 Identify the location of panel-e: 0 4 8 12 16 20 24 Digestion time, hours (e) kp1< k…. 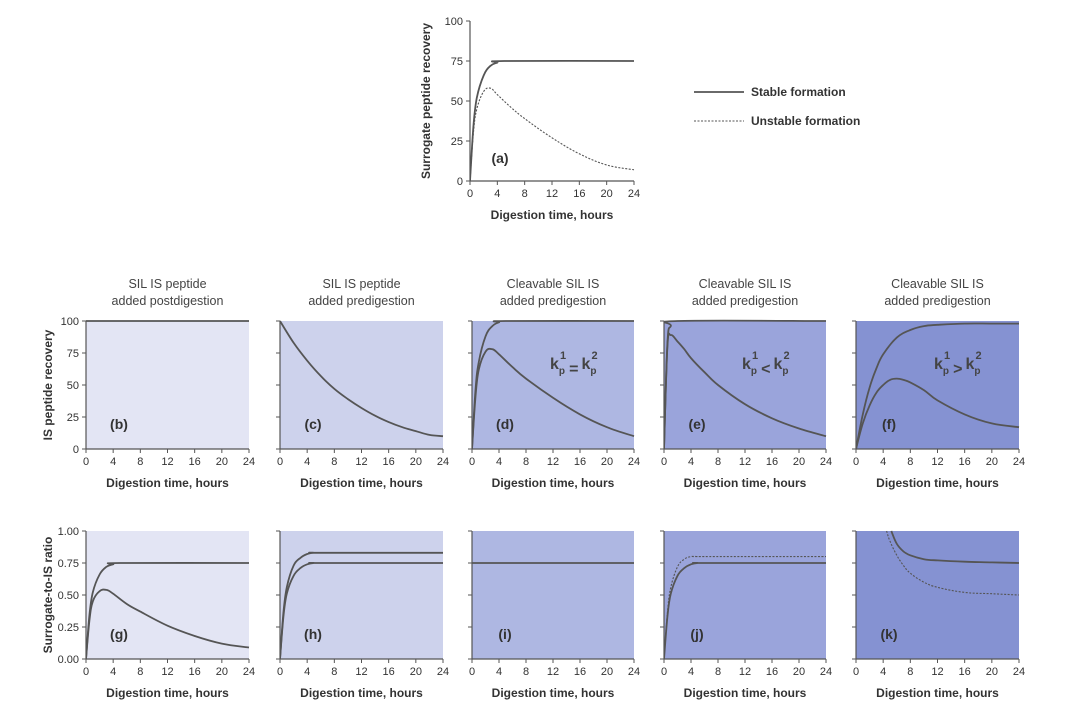
(746, 404).